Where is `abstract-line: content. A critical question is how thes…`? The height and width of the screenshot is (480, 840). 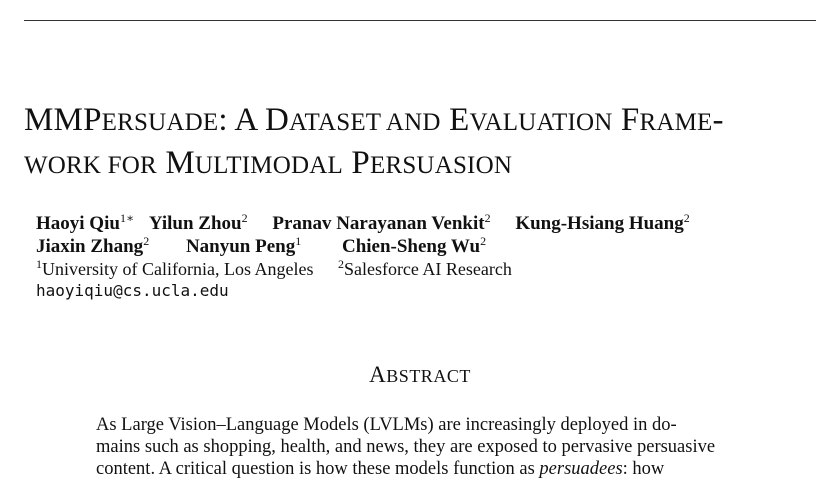
abstract-line: content. A critical question is how thes… is located at coordinates (380, 469).